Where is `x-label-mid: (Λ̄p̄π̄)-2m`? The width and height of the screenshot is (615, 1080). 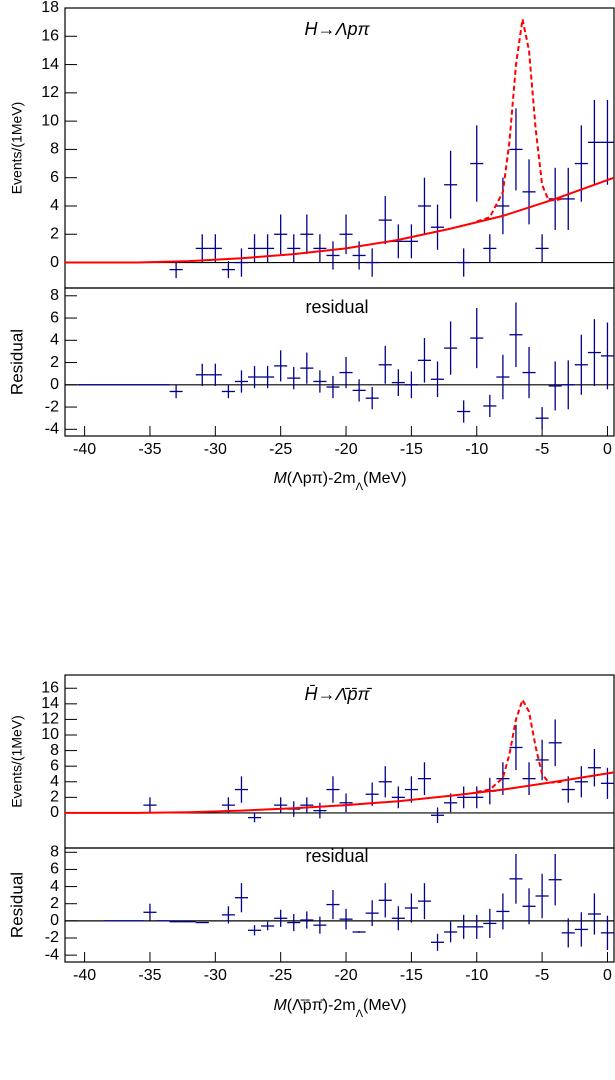
x-label-mid: (Λ̄p̄π̄)-2m is located at coordinates (321, 1005).